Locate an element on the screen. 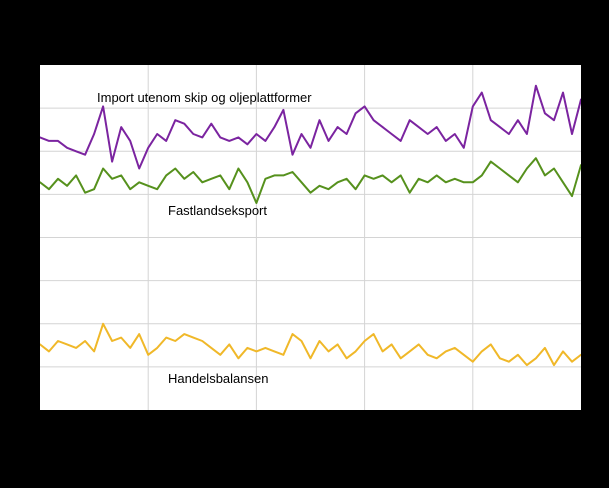 This screenshot has width=609, height=488. series-label-fastlandseksport: Fastlandseksport is located at coordinates (217, 210).